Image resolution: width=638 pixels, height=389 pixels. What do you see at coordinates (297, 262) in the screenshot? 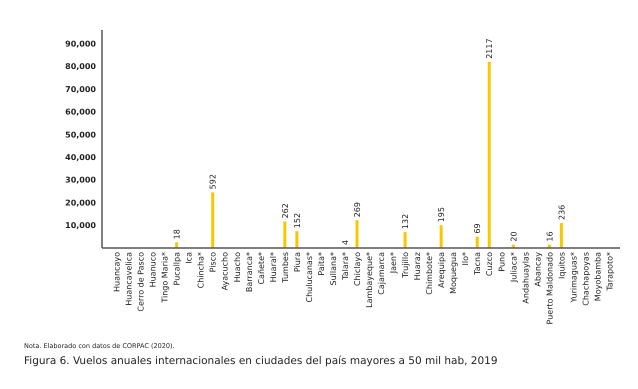
I see `x-tick-label: Piura` at bounding box center [297, 262].